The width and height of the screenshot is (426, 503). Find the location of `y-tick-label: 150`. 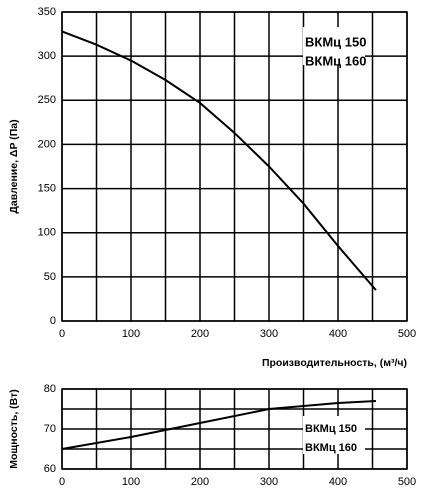

y-tick-label: 150 is located at coordinates (47, 188).